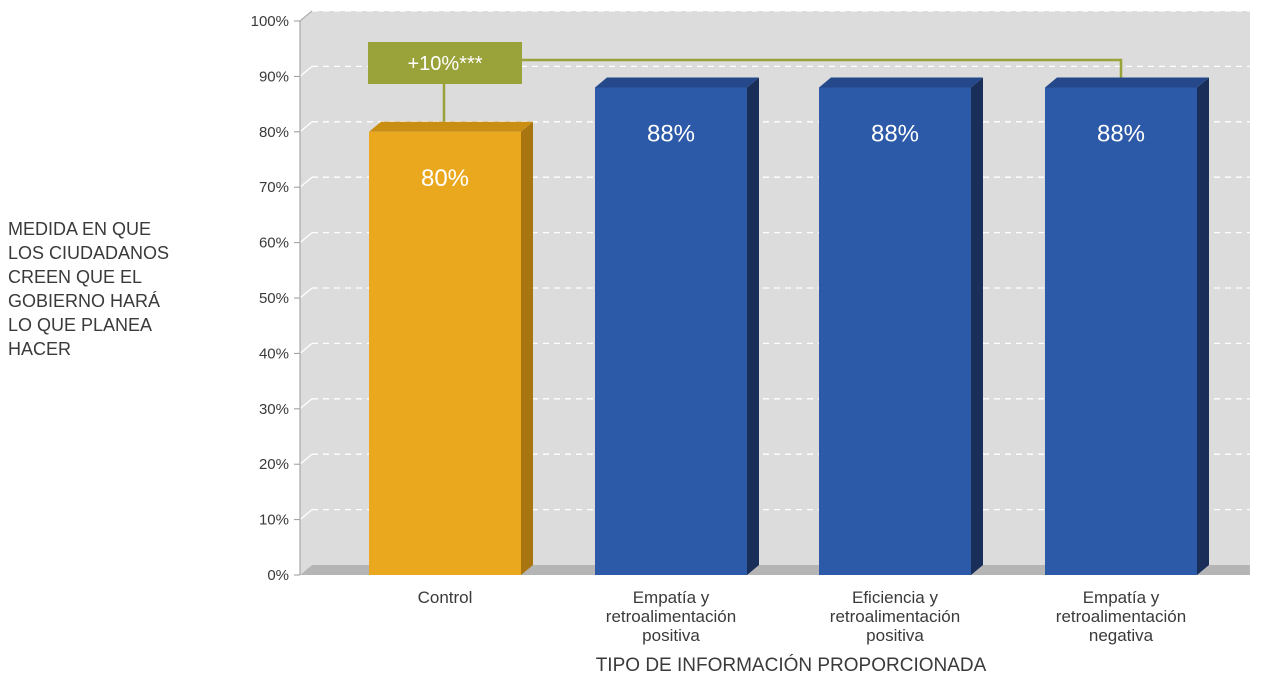  What do you see at coordinates (278, 575) in the screenshot?
I see `y-tick-label: 0%` at bounding box center [278, 575].